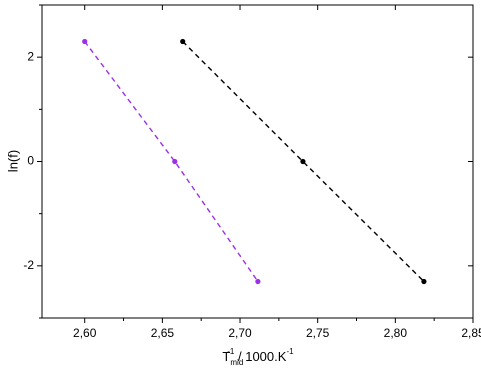 The height and width of the screenshot is (371, 481). Describe the element at coordinates (30, 161) in the screenshot. I see `y-tick-label: 0` at that location.